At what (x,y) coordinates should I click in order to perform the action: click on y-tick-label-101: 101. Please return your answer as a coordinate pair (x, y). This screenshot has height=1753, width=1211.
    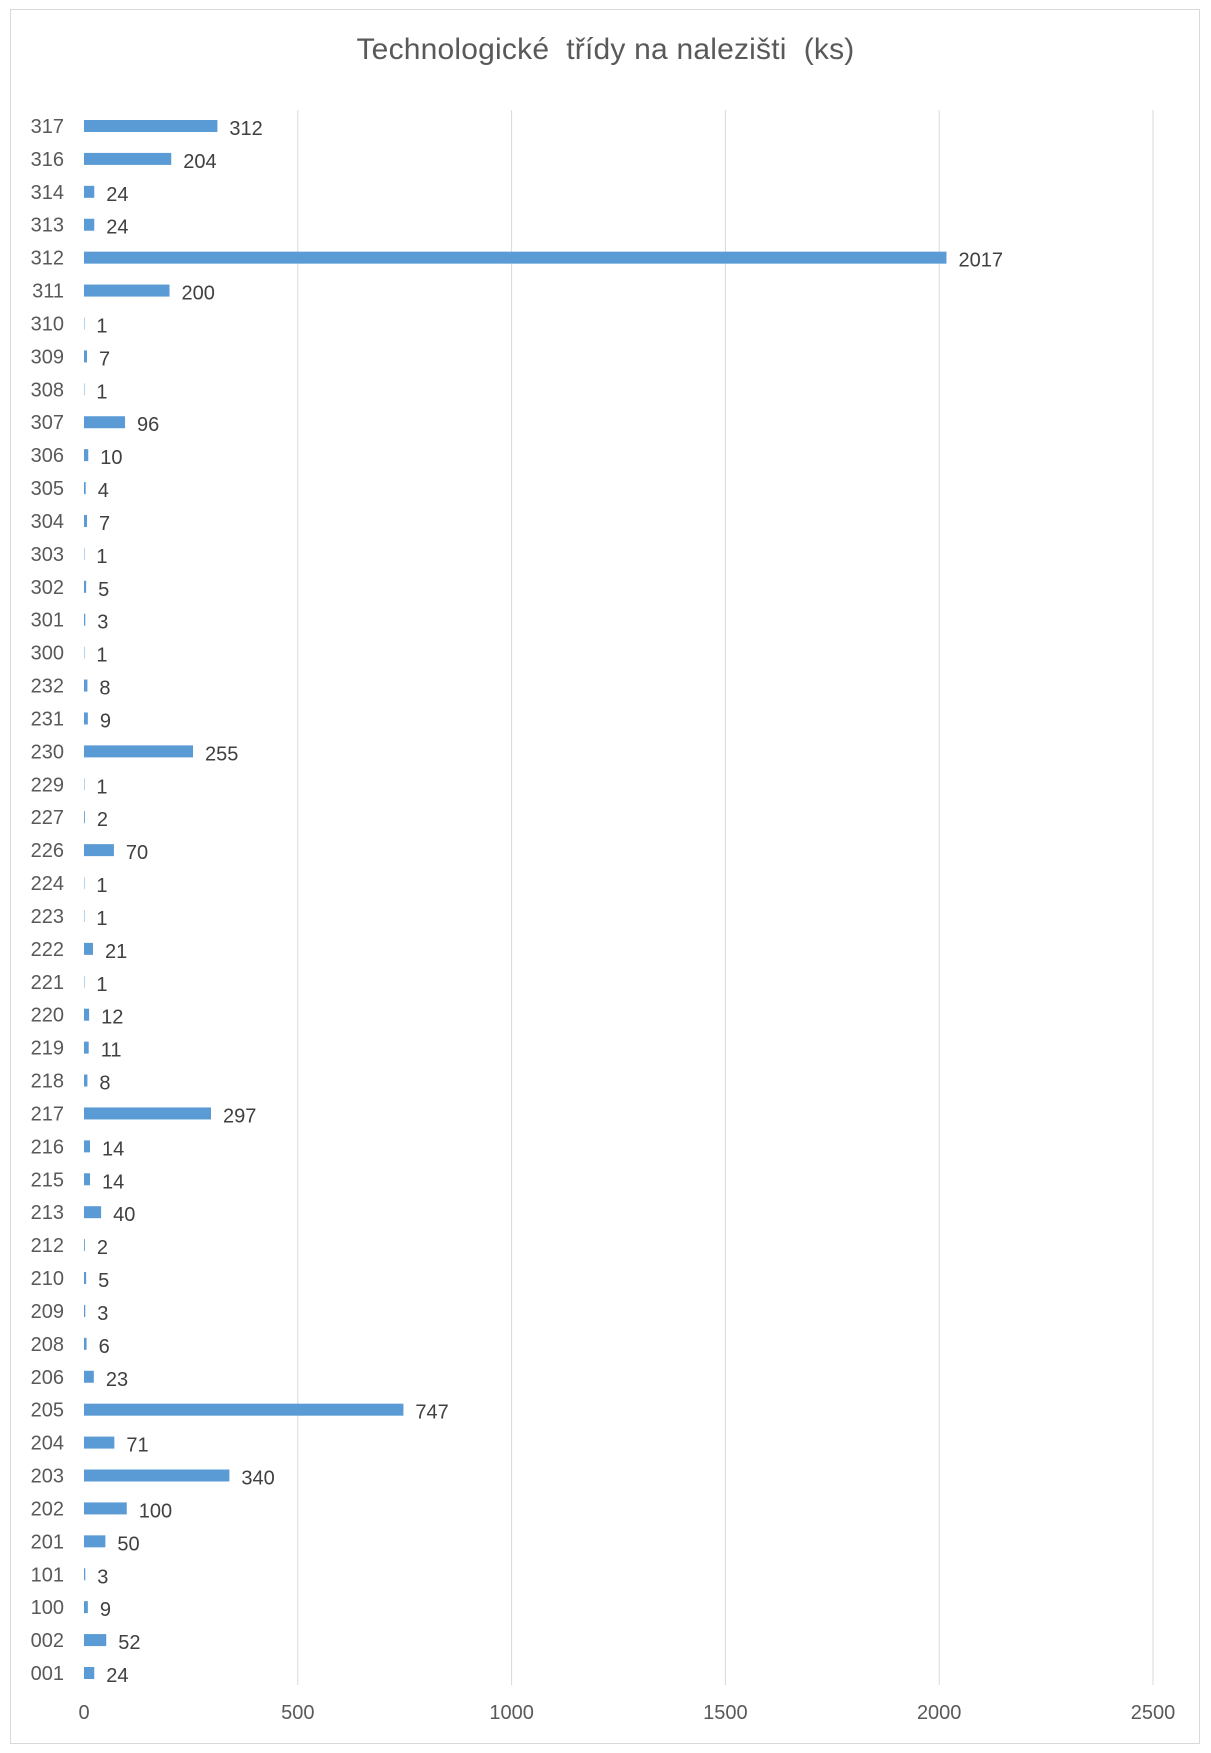
    Looking at the image, I should click on (47, 1575).